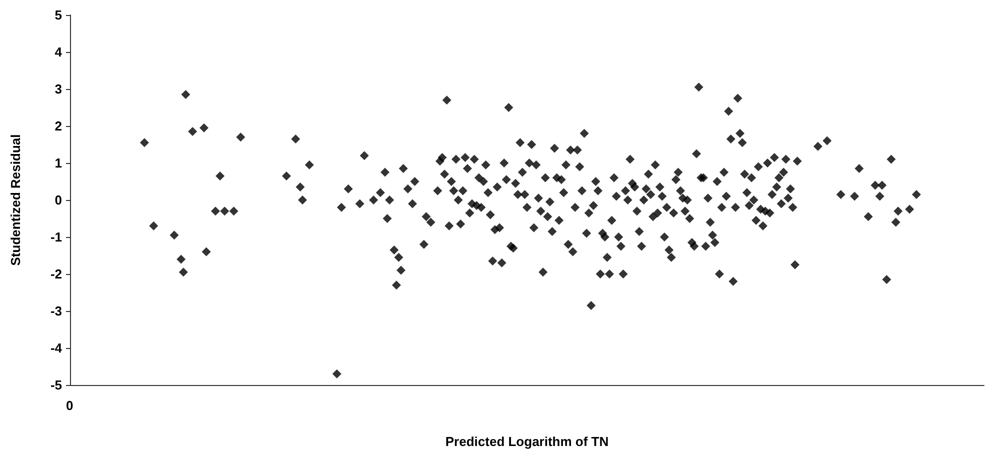  I want to click on y-tick-label: -2, so click(56, 274).